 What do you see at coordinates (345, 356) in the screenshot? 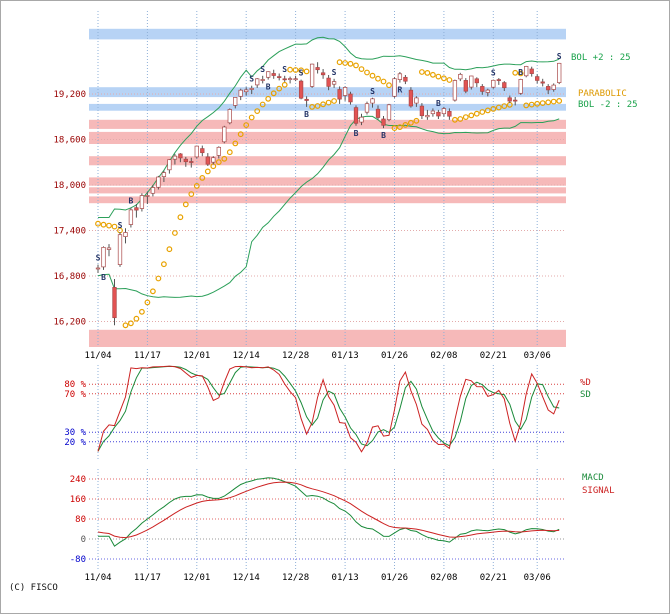
I see `date-axis-label: 01/13` at bounding box center [345, 356].